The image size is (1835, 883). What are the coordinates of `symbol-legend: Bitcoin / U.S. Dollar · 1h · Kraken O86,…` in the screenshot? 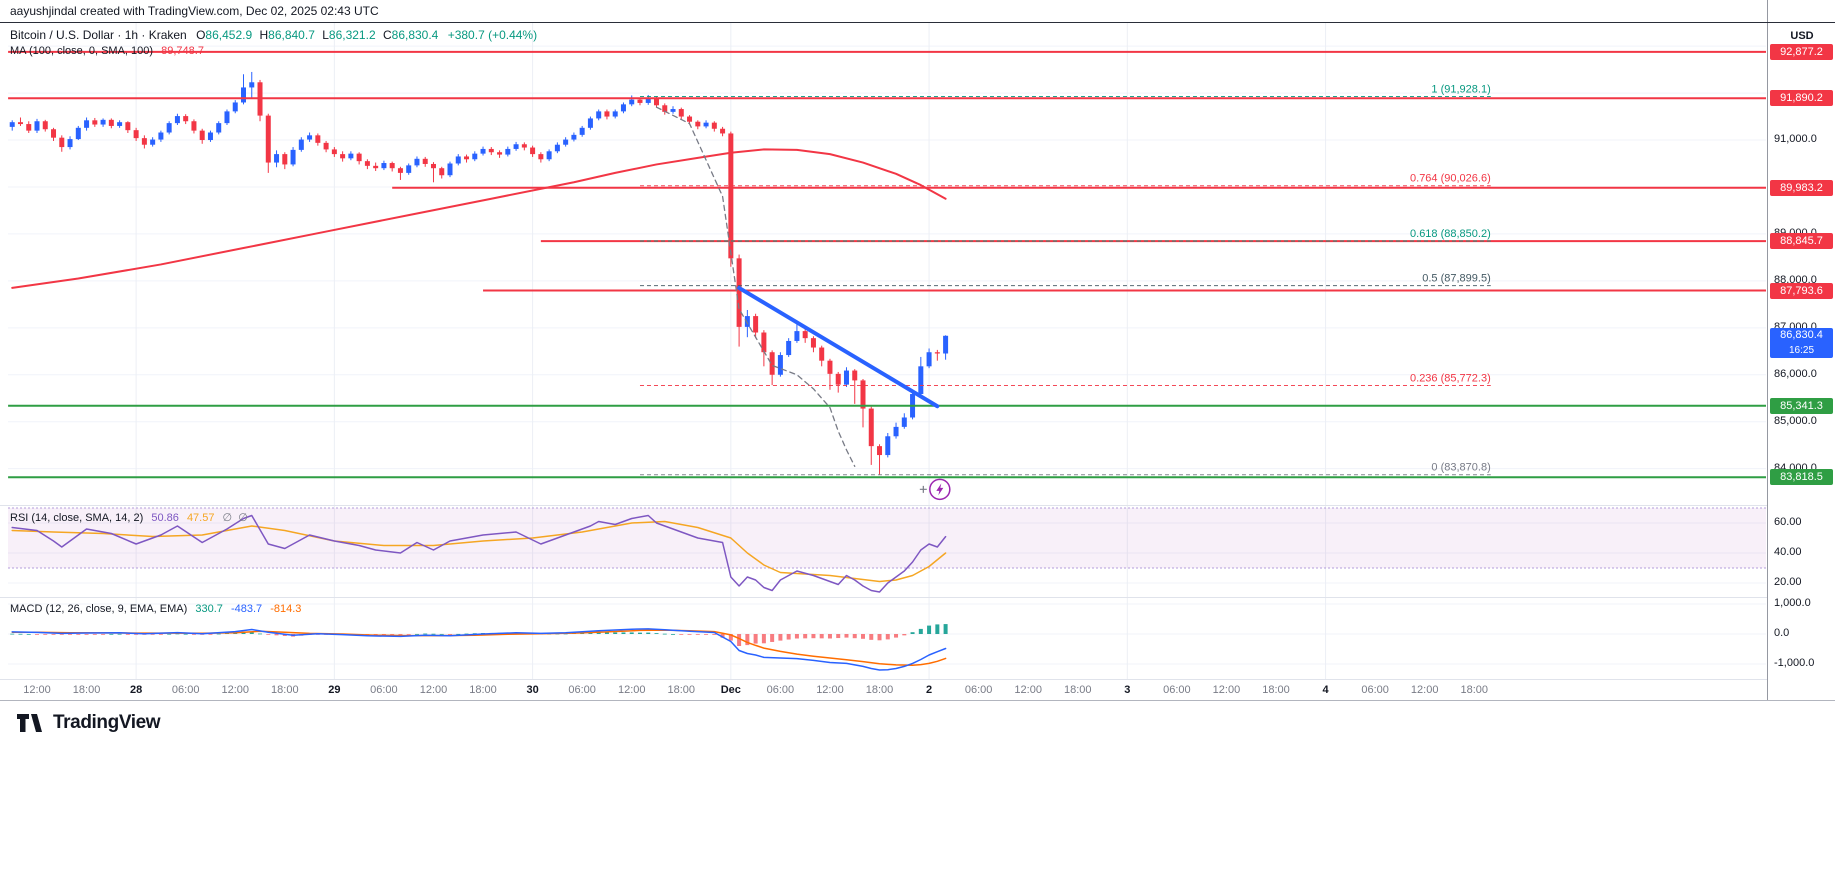 It's located at (273, 35).